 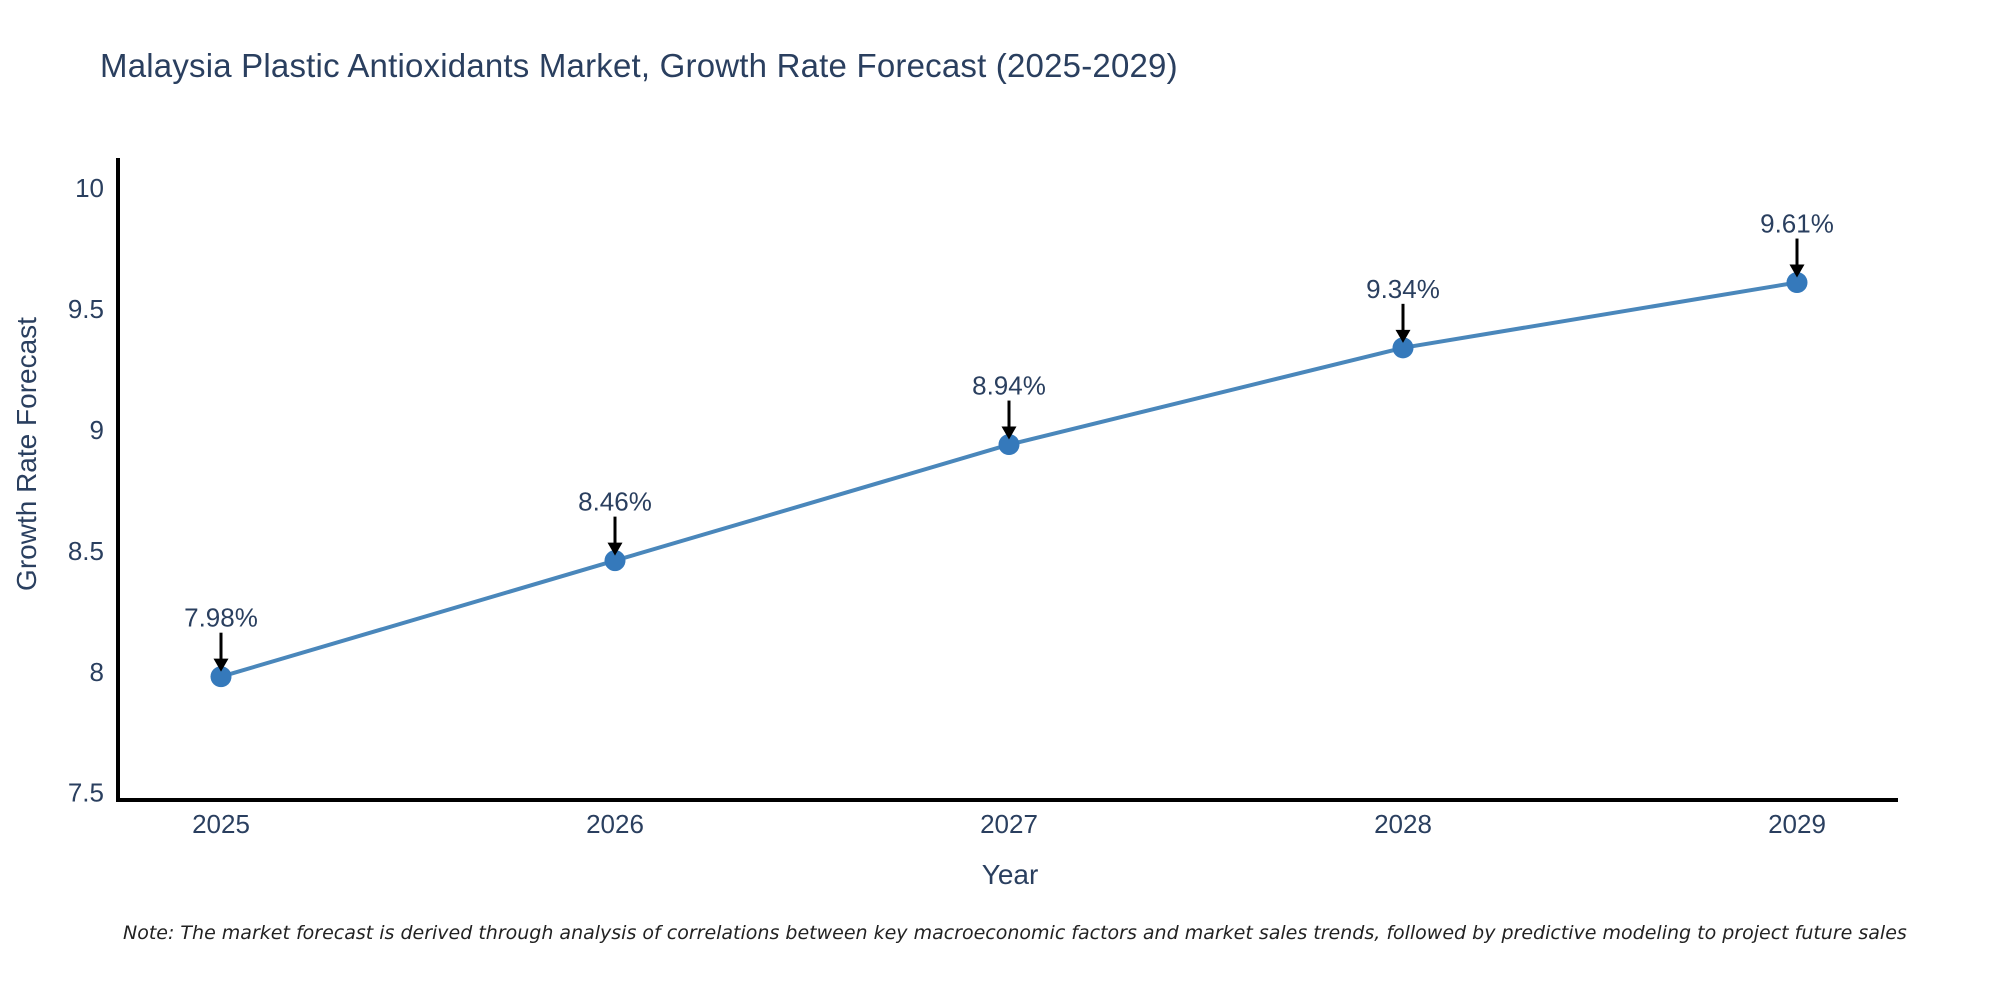 I want to click on x-axis-title: Year, so click(x=1010, y=874).